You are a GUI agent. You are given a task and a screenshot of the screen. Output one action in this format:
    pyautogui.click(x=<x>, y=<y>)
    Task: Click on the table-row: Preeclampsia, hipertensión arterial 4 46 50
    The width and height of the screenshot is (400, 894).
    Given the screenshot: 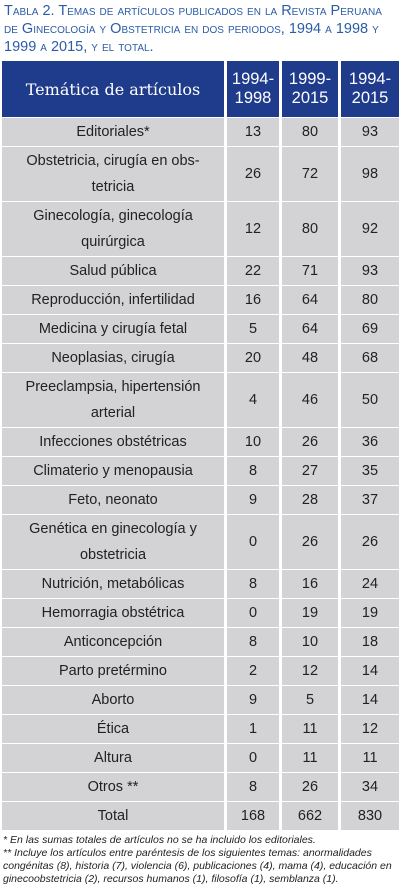 What is the action you would take?
    pyautogui.click(x=200, y=400)
    